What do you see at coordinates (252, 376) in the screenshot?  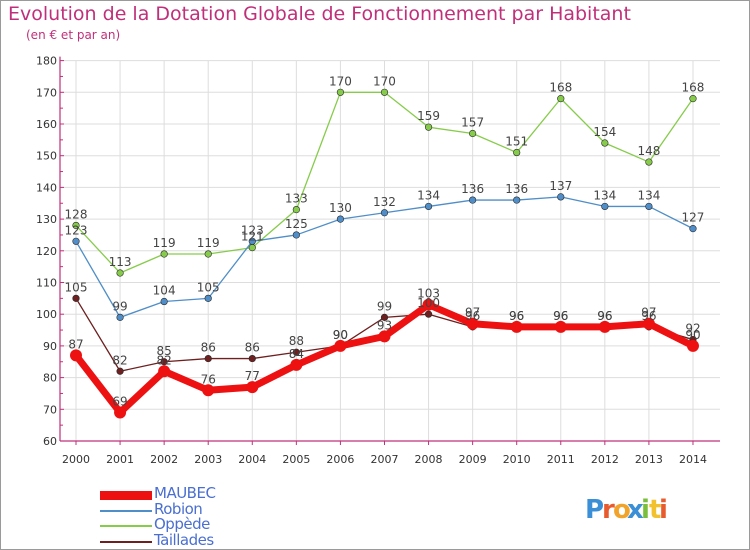 I see `data-label-maubec: 77` at bounding box center [252, 376].